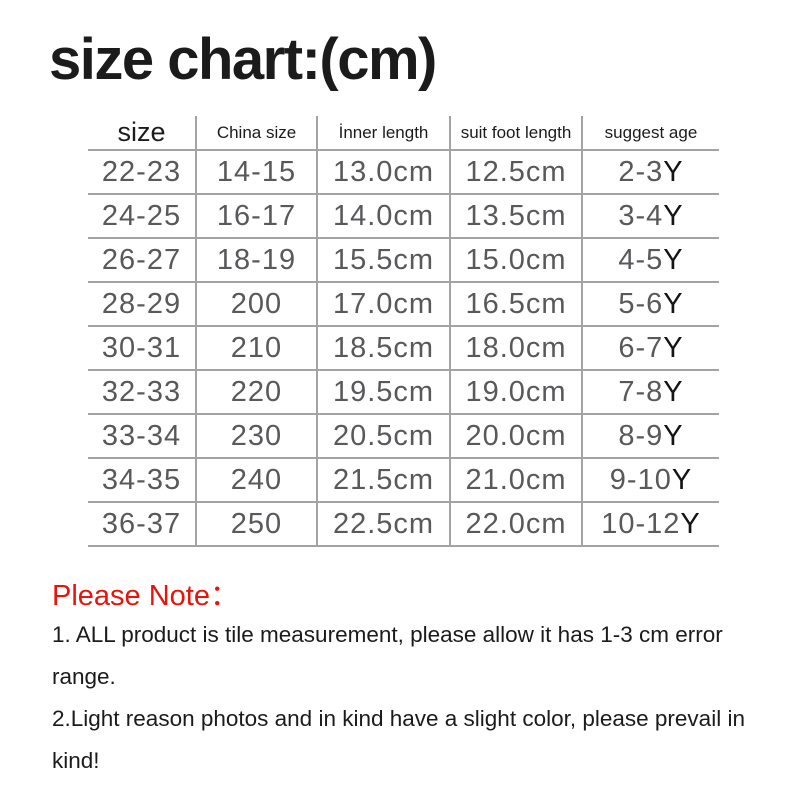 The image size is (800, 800). I want to click on cell-suit-foot-length: 15.0cm, so click(516, 260).